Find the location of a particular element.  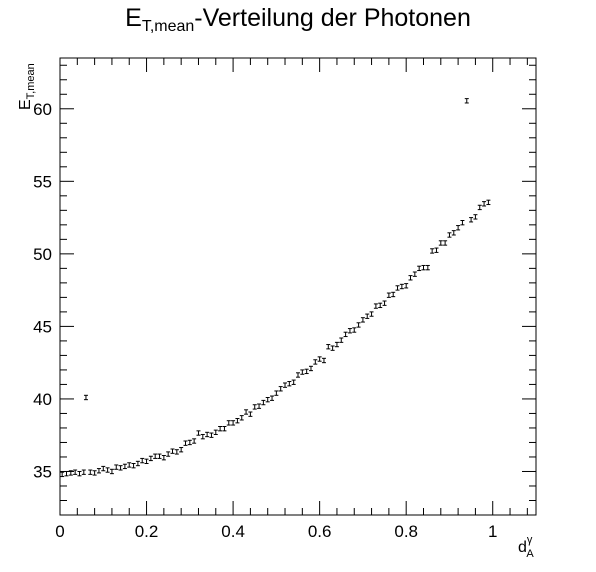

y-tick-label: 35 is located at coordinates (42, 471).